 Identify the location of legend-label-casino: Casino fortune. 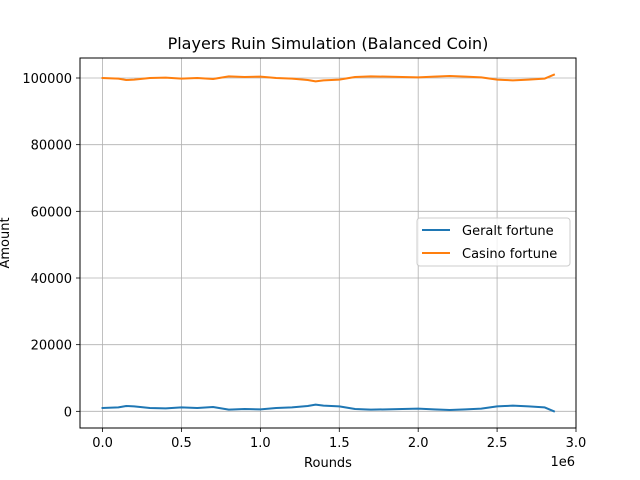
(509, 254).